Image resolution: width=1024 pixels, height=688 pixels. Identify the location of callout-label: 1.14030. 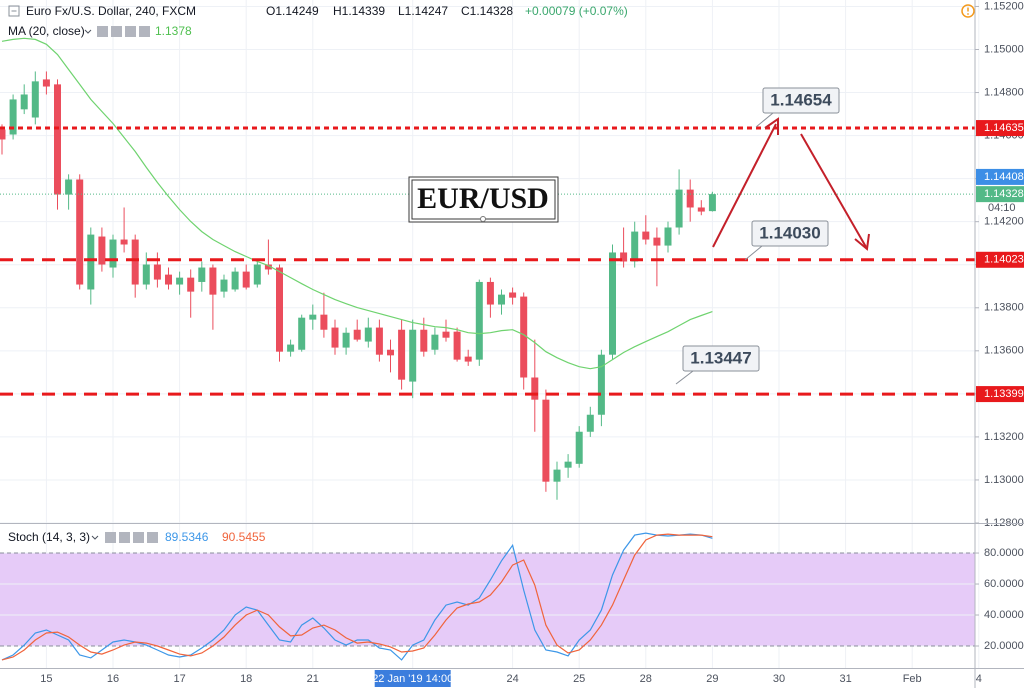
(789, 232).